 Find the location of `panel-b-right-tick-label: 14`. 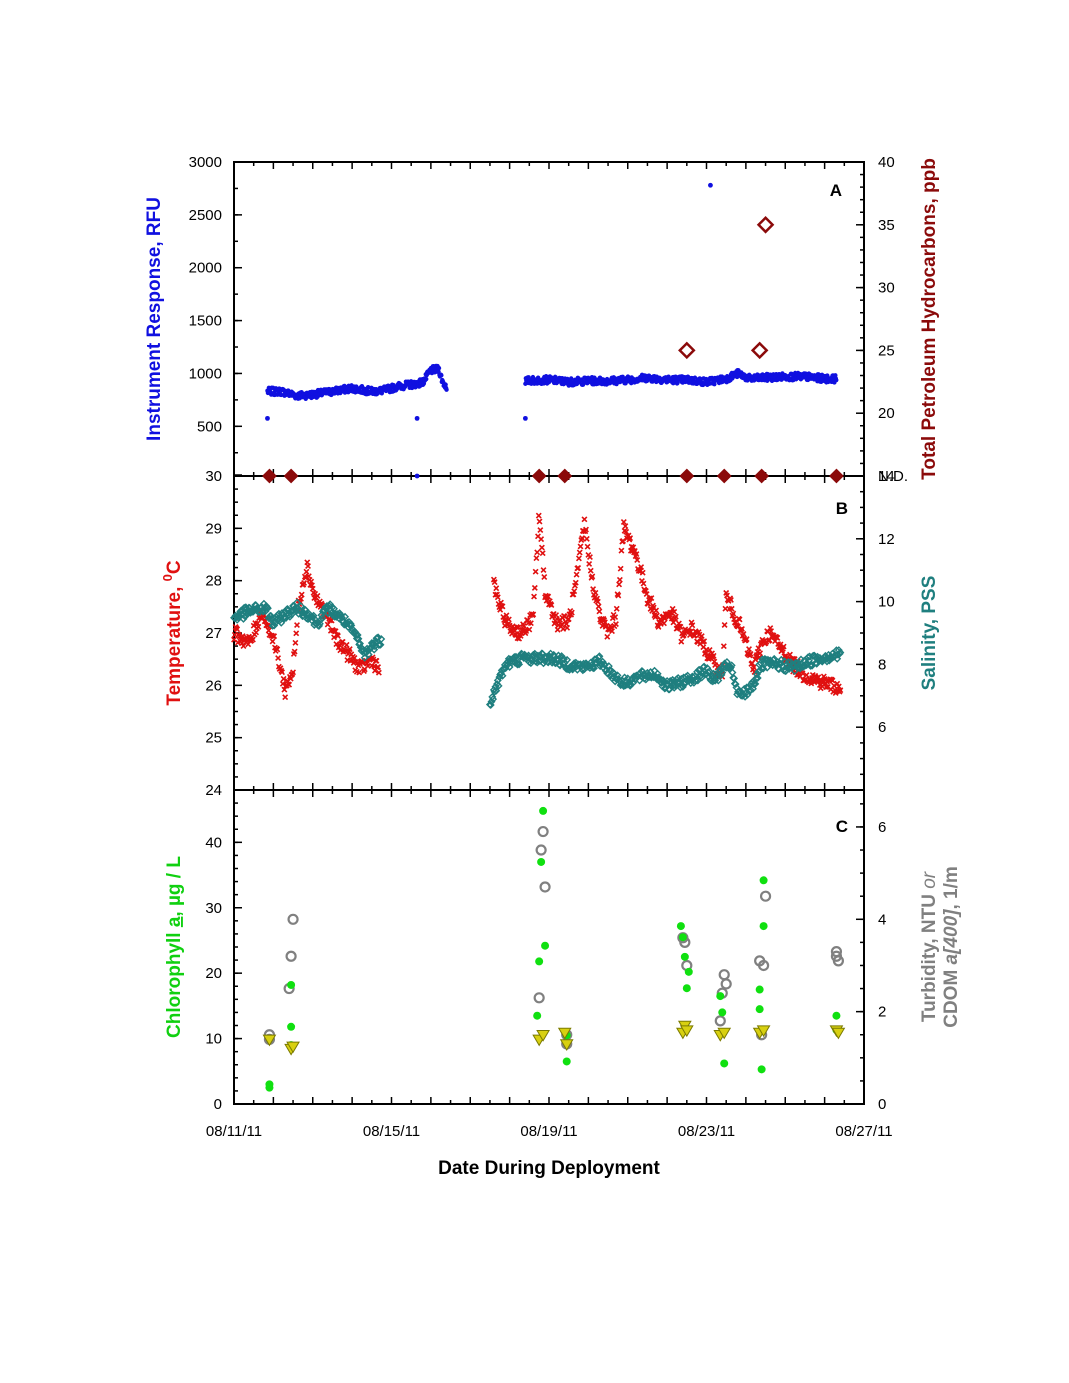

panel-b-right-tick-label: 14 is located at coordinates (886, 476).